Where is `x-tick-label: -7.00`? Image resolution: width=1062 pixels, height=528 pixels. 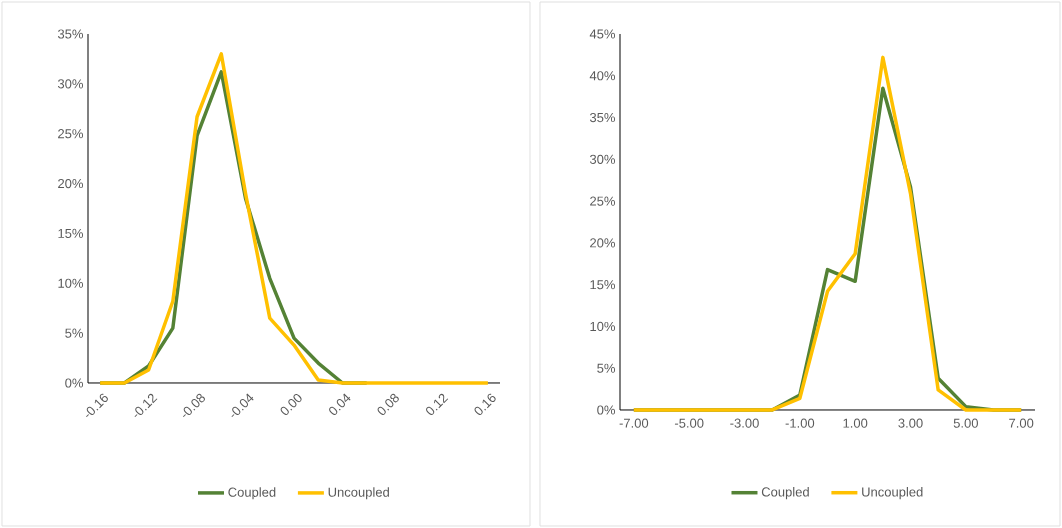
x-tick-label: -7.00 is located at coordinates (634, 423).